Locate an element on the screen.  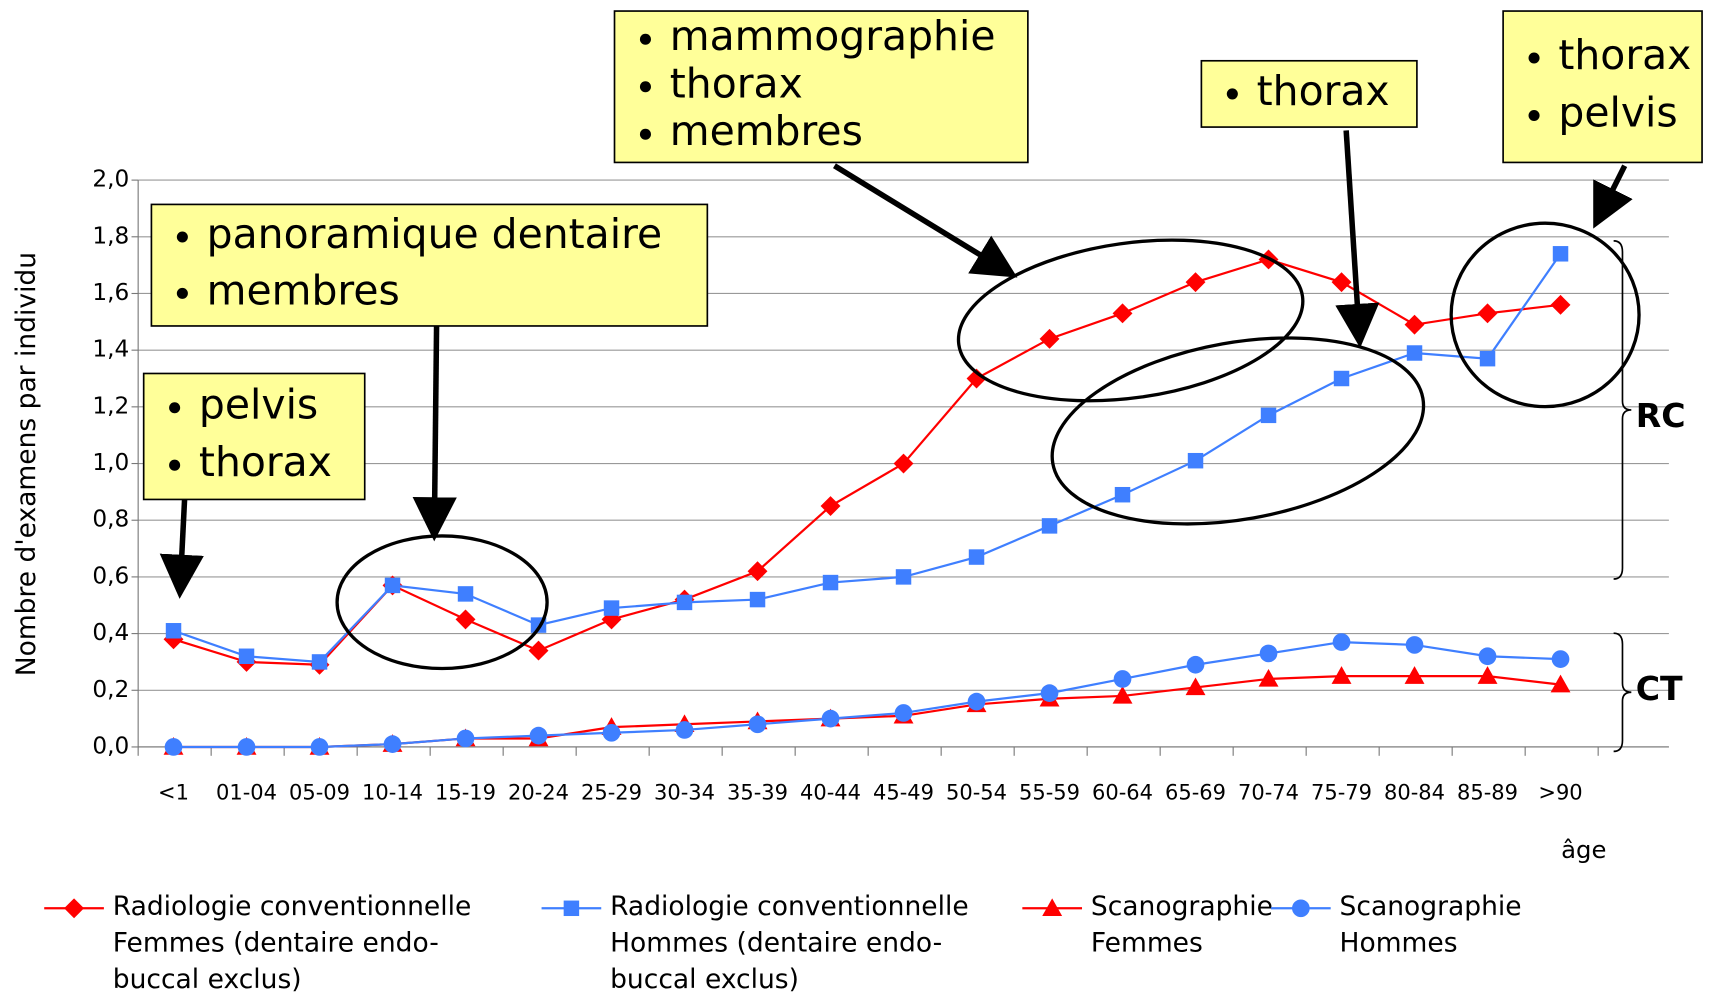
y-tick-label: 1,6 is located at coordinates (110, 292).